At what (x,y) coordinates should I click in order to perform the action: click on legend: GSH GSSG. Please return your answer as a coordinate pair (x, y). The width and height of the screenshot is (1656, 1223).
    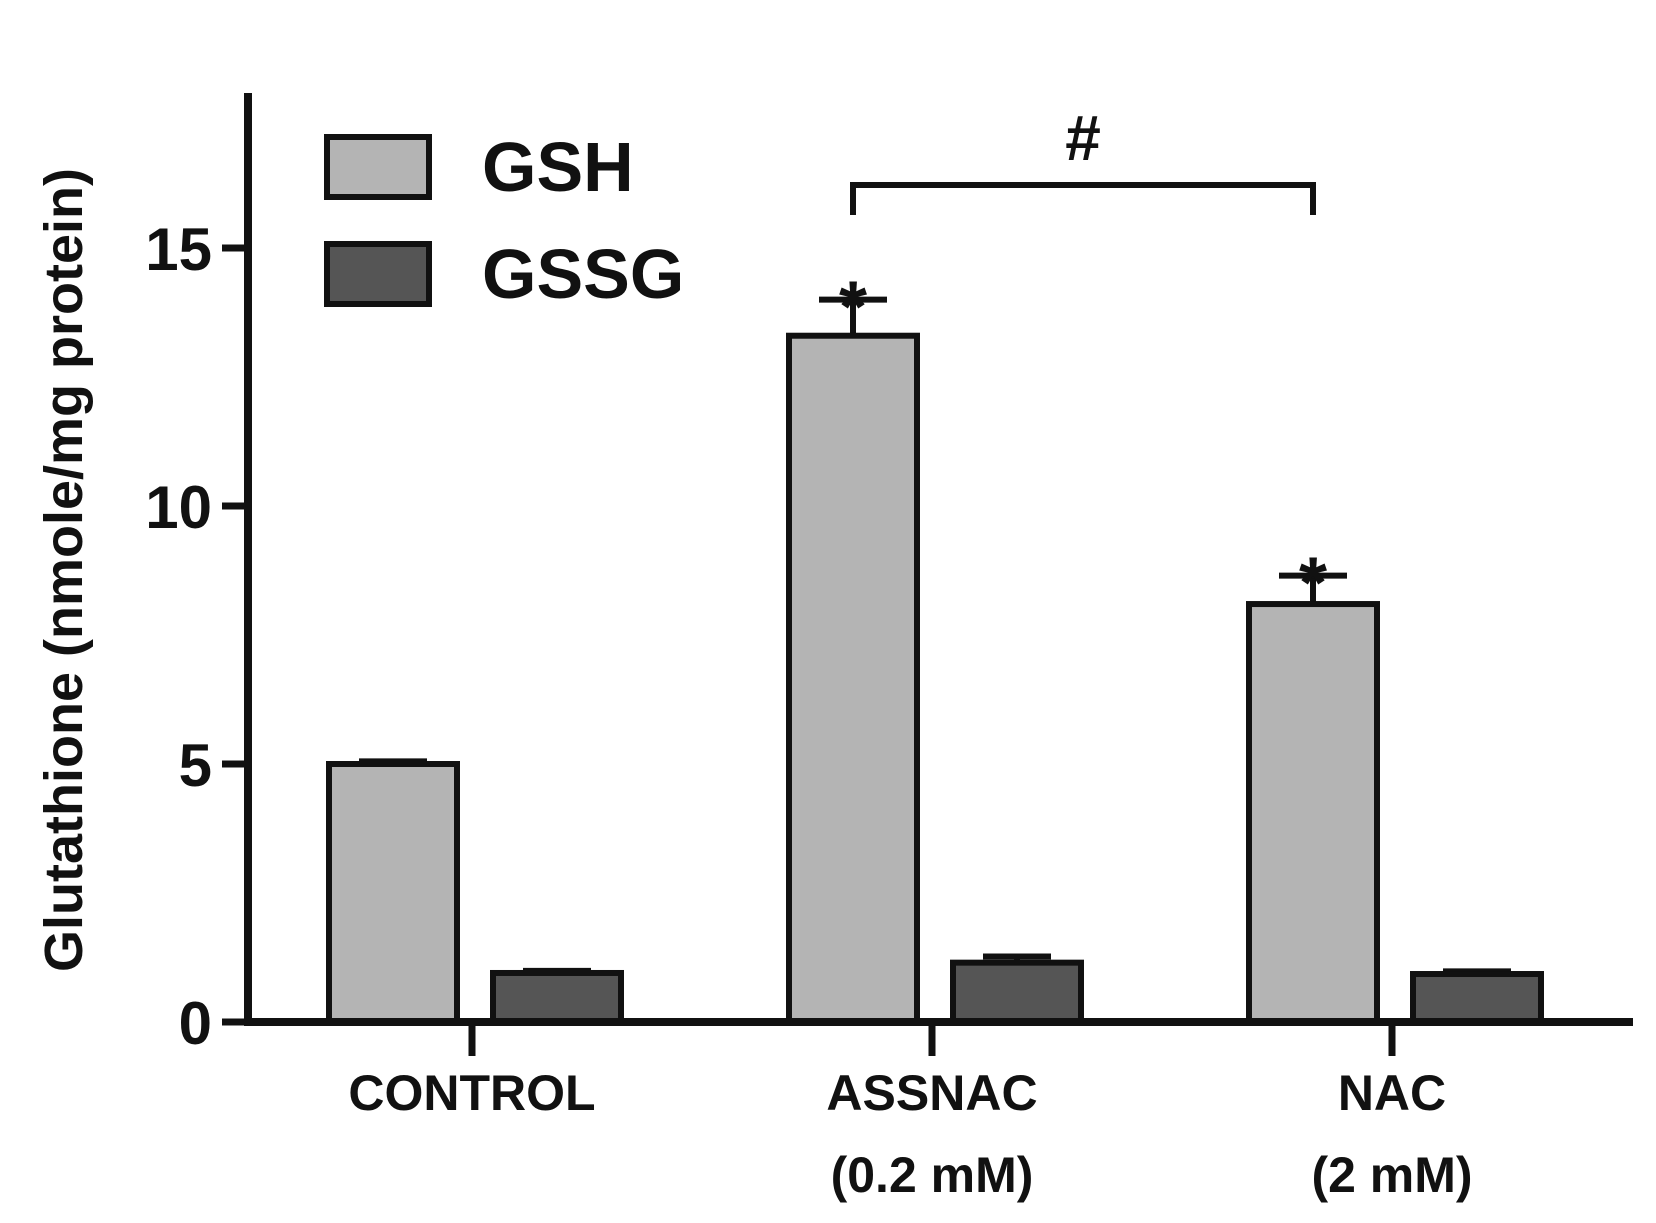
    Looking at the image, I should click on (504, 220).